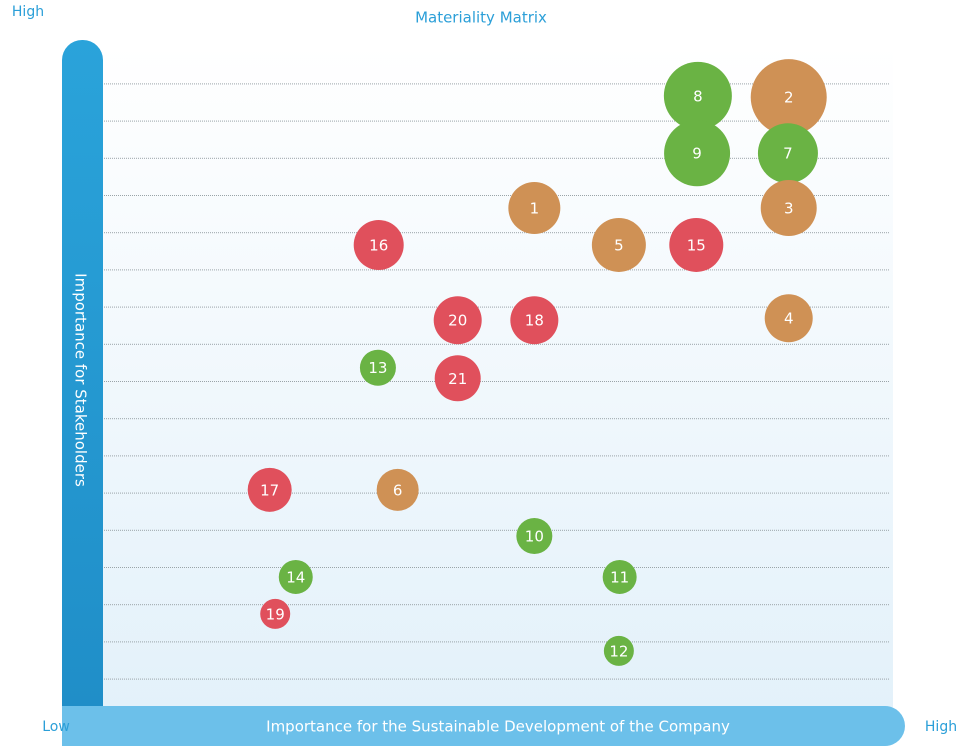 The height and width of the screenshot is (749, 964). I want to click on bubble-label: 20, so click(457, 321).